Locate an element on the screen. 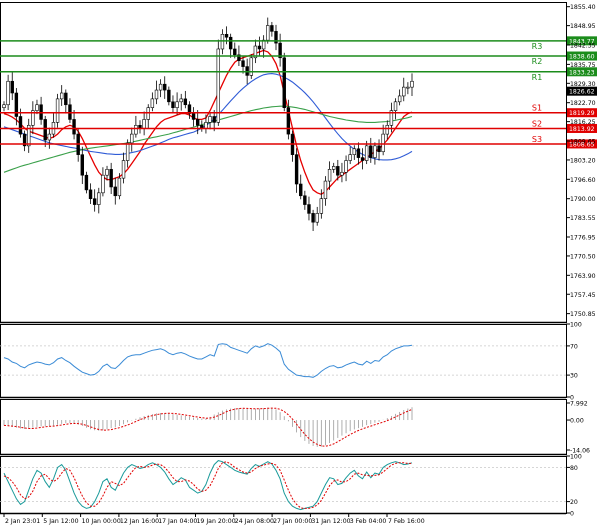  stochastic-tick-label: 80 is located at coordinates (574, 468).